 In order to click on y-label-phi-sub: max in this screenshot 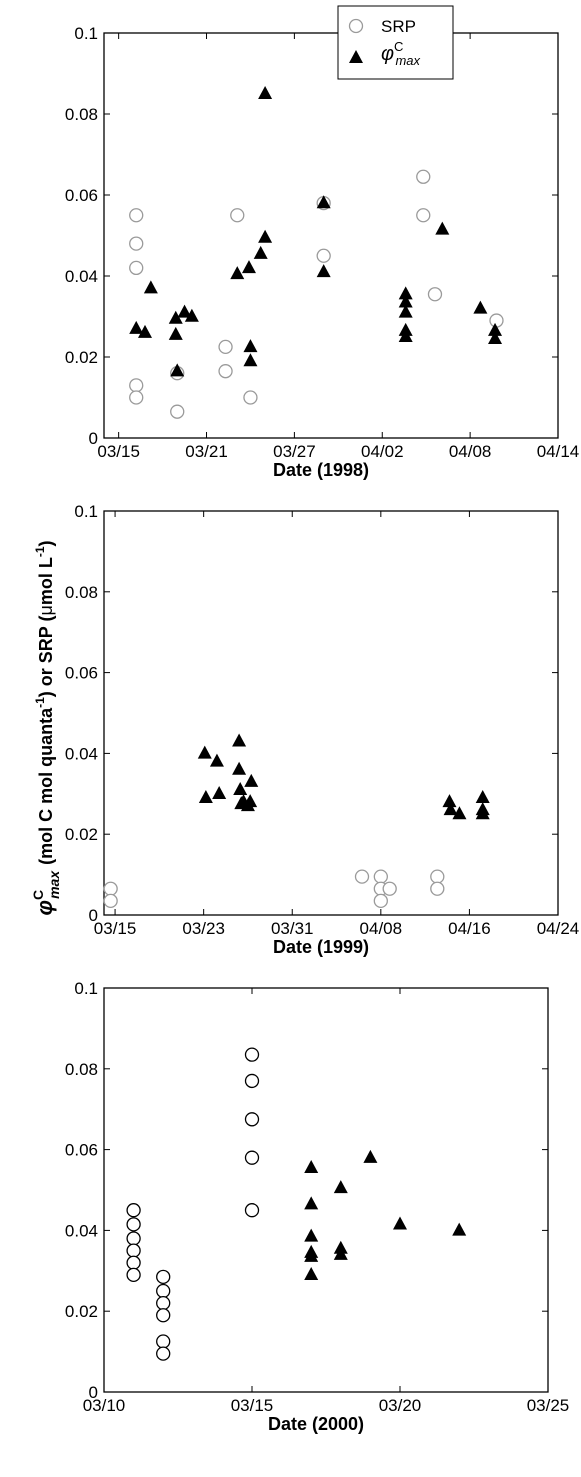, I will do `click(54, 884)`.